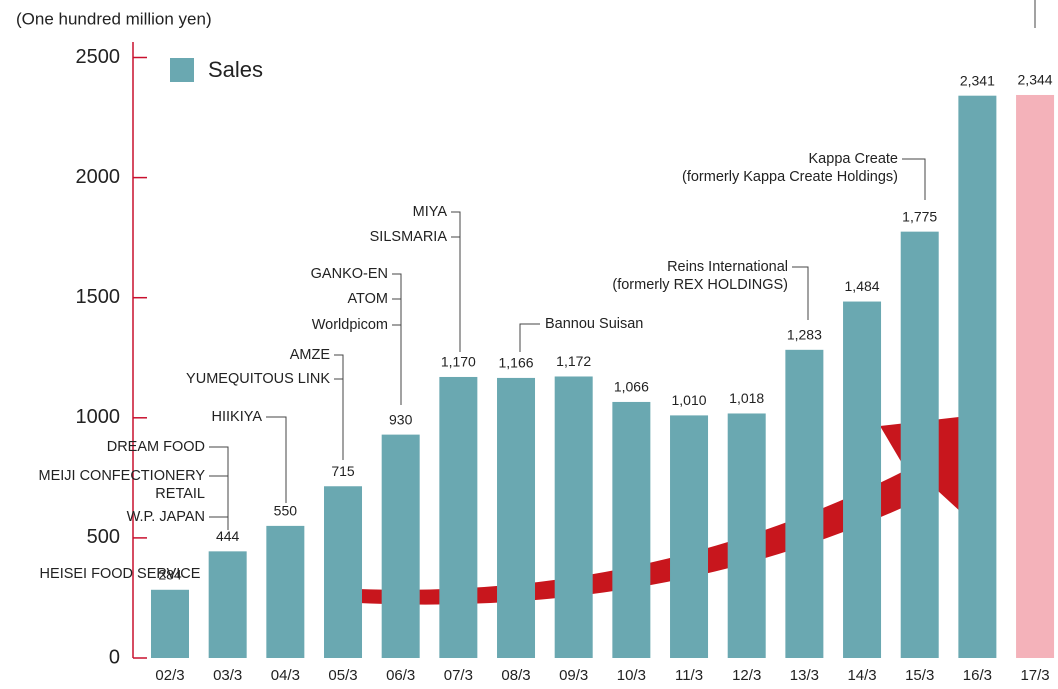 This screenshot has width=1058, height=689. Describe the element at coordinates (114, 657) in the screenshot. I see `y-tick-label: 0` at that location.